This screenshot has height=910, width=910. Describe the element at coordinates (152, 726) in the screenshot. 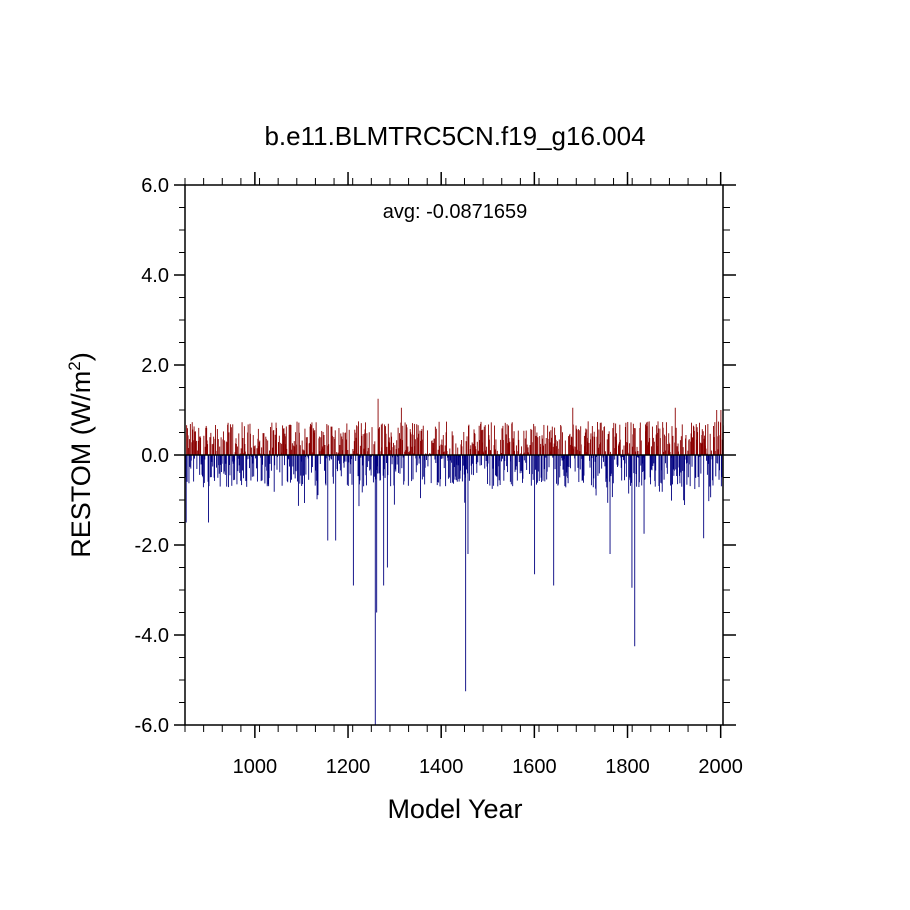

I see `y-tick-label: -6.0` at that location.